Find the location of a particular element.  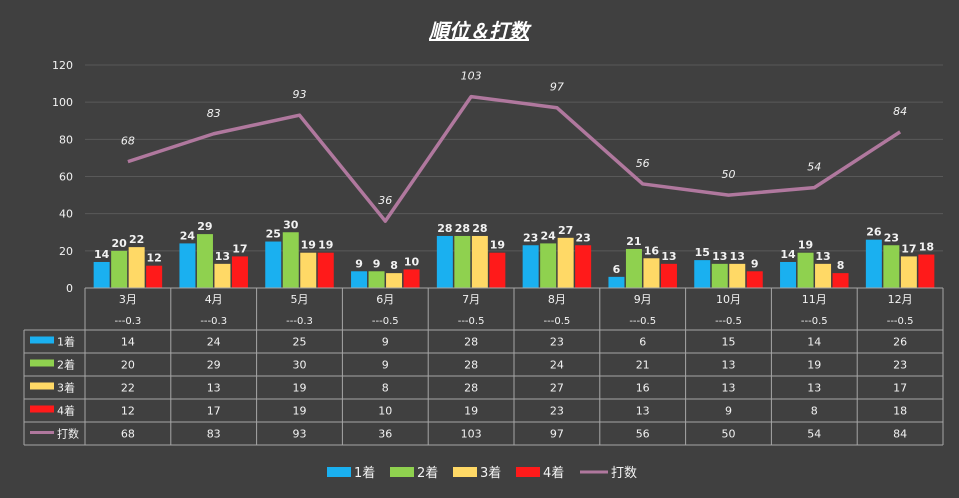

line-data-label: 68 is located at coordinates (128, 141).